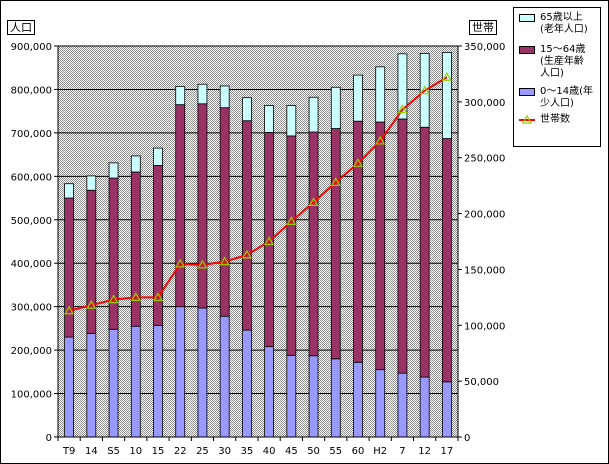 This screenshot has width=609, height=464. I want to click on legend-label: 65歳以上 (老年人口), so click(564, 23).